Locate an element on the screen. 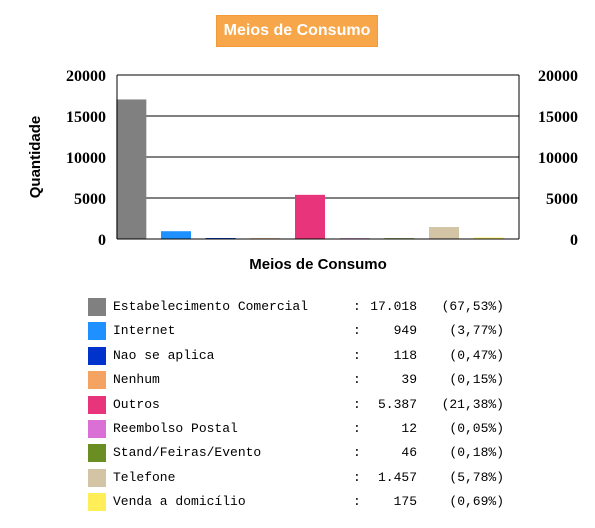 Image resolution: width=595 pixels, height=528 pixels. legend-count: 46 is located at coordinates (409, 453).